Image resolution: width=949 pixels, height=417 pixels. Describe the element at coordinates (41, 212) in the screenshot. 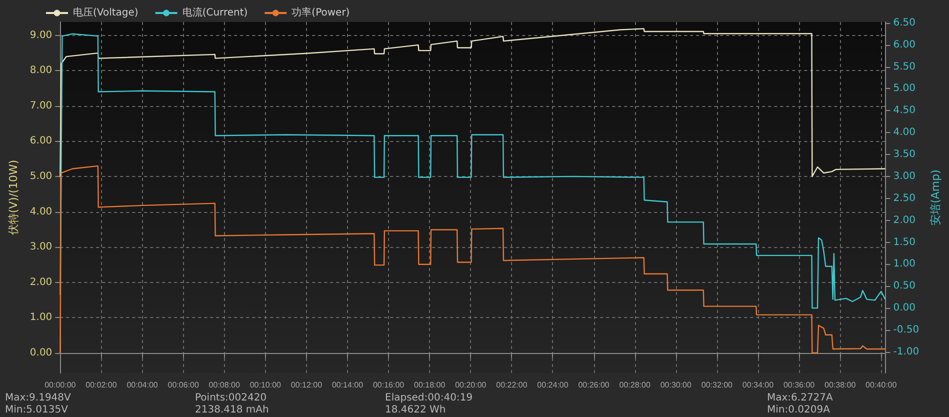

I see `y-tick-label: 4.00` at that location.